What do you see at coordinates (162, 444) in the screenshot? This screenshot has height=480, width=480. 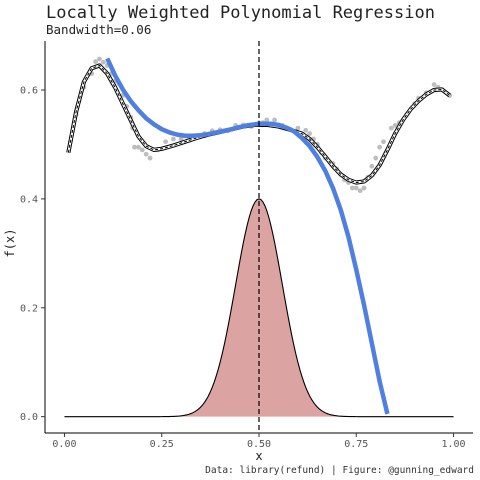 I see `x-tick-label: 0.25` at bounding box center [162, 444].